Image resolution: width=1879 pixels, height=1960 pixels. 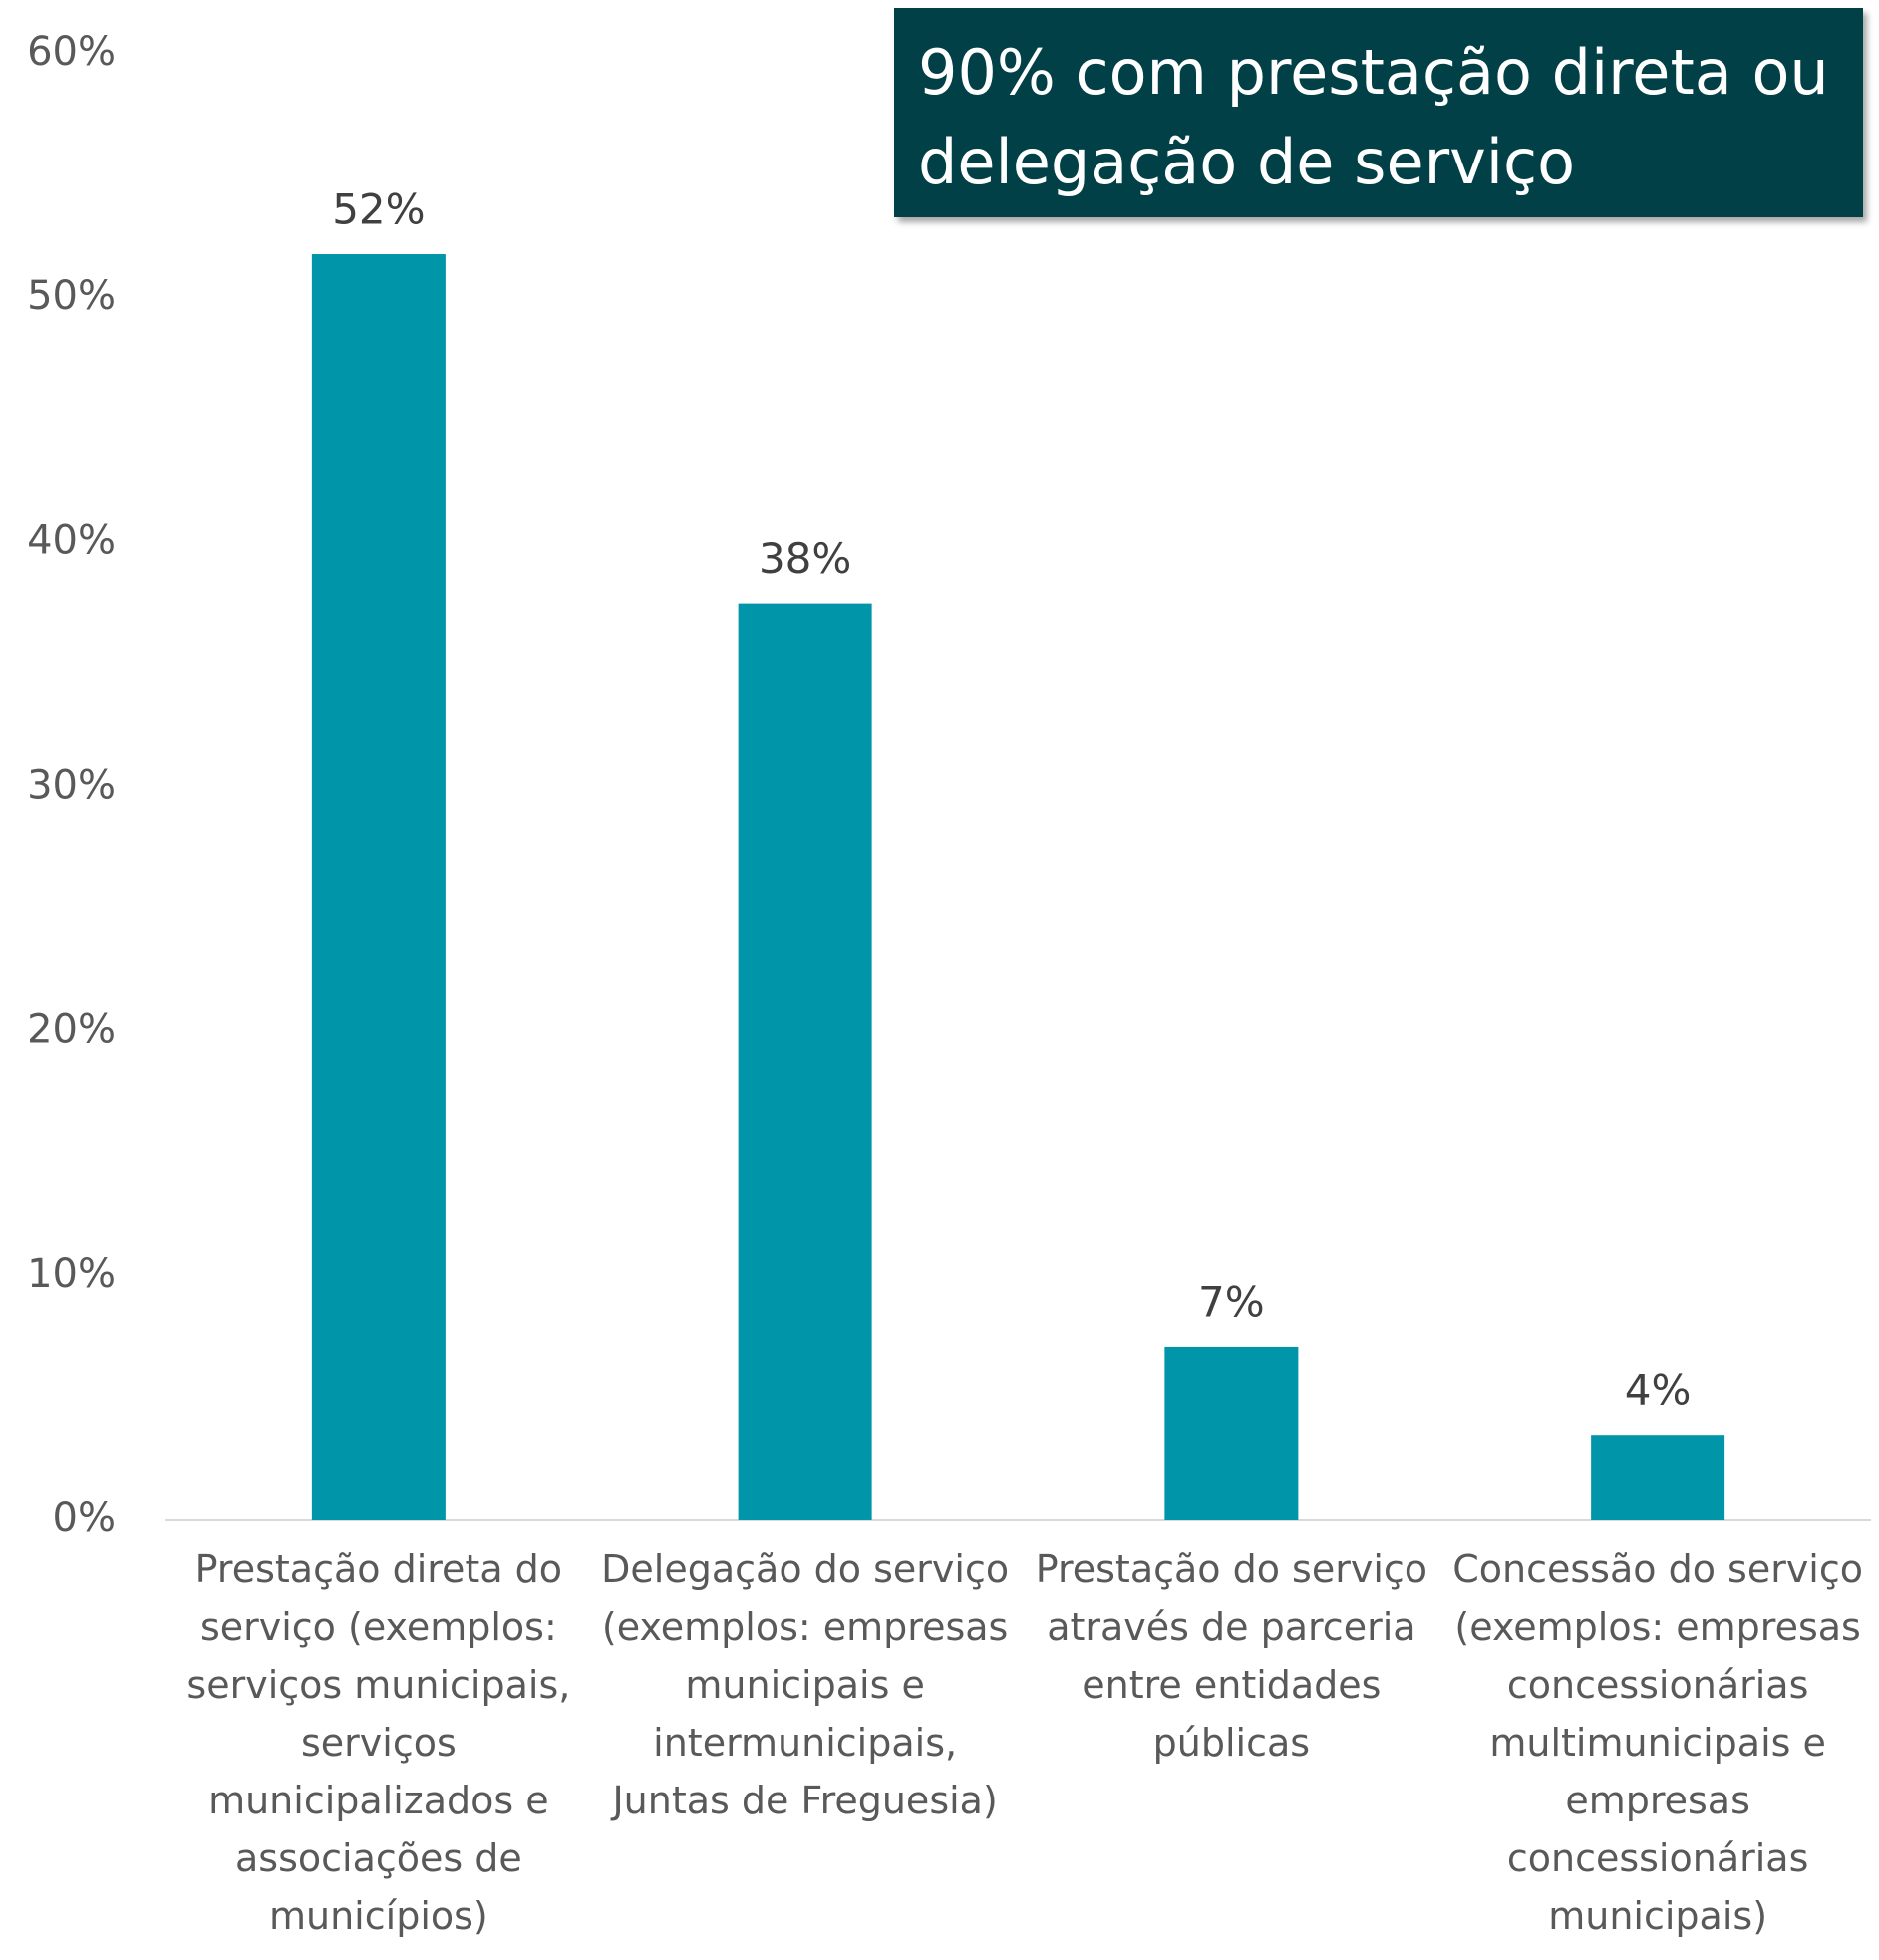 What do you see at coordinates (85, 1518) in the screenshot?
I see `y-tick-label: 0%` at bounding box center [85, 1518].